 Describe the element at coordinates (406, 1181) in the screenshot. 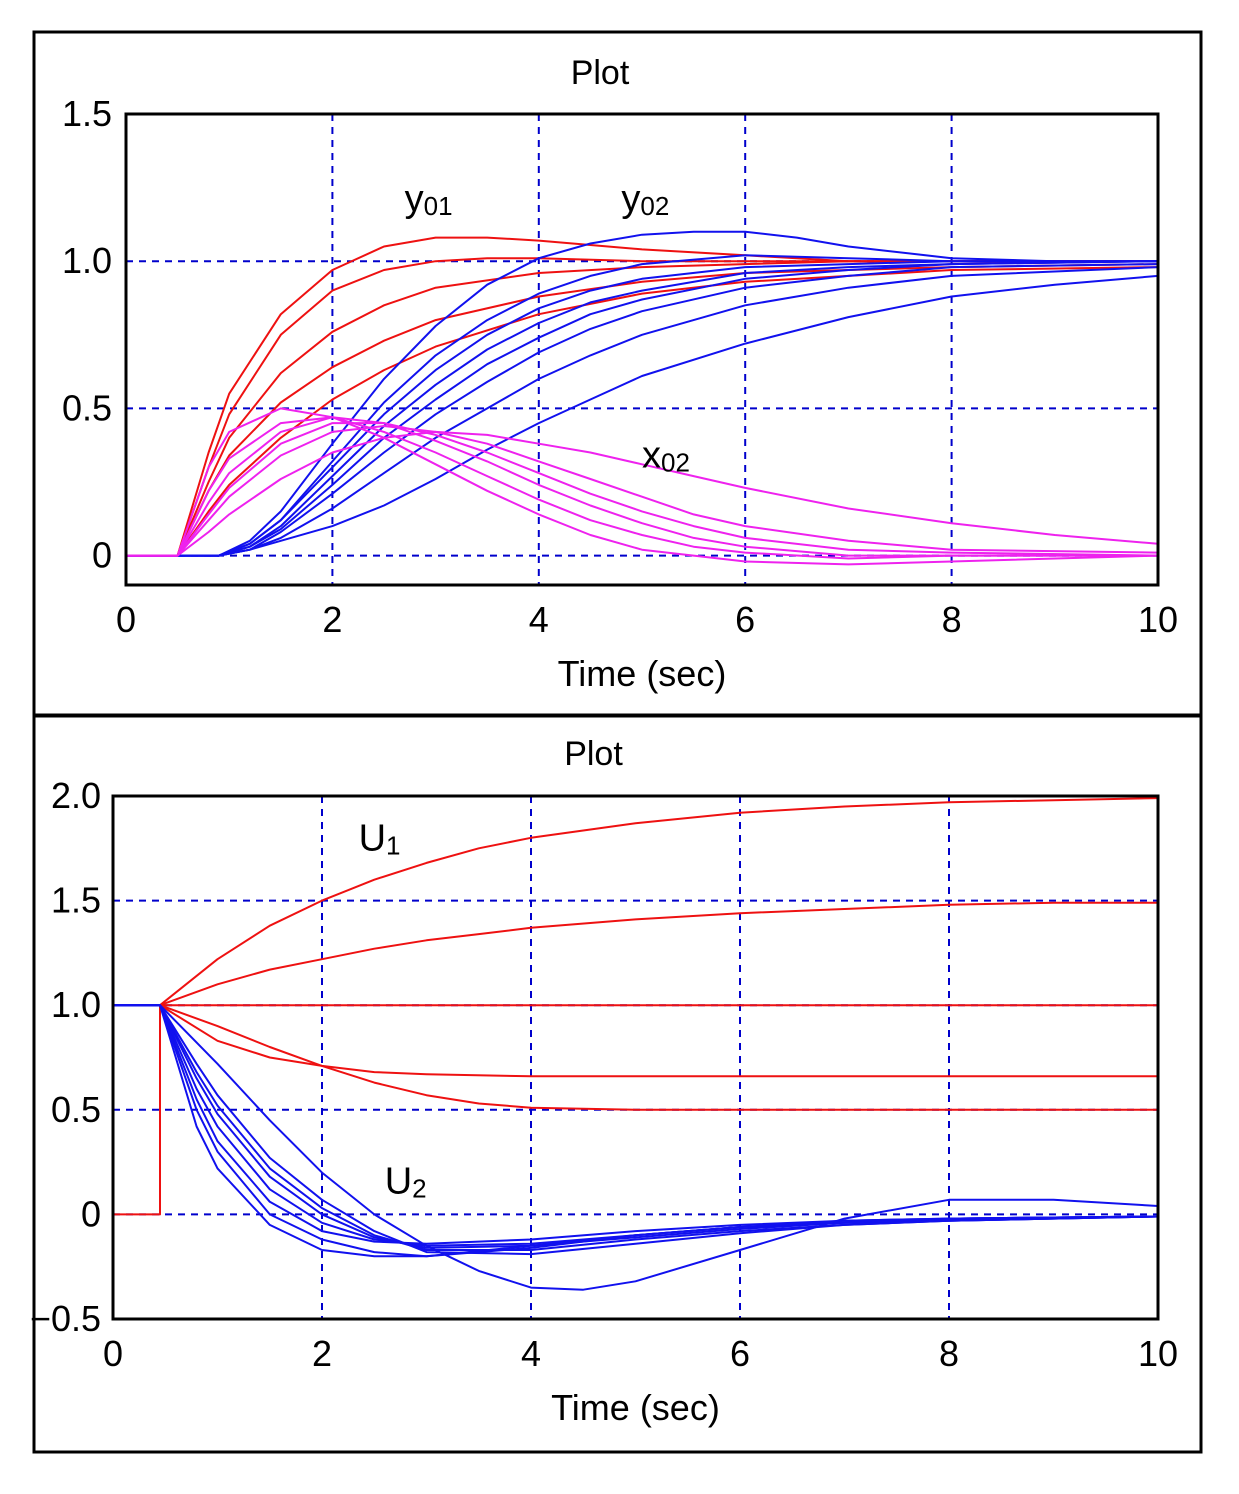

I see `label-u2: U2` at that location.